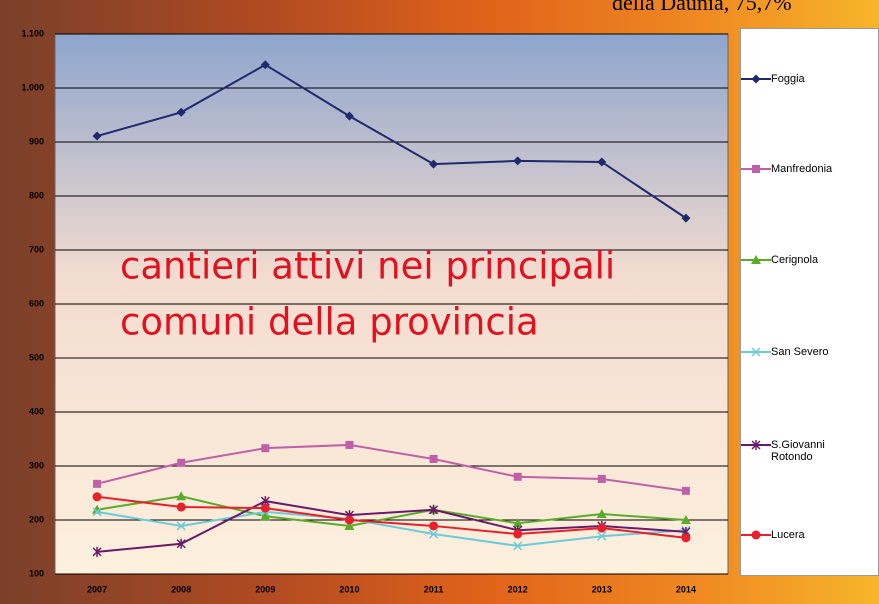 The width and height of the screenshot is (879, 604). Describe the element at coordinates (36, 141) in the screenshot. I see `y-tick-label: 900` at that location.